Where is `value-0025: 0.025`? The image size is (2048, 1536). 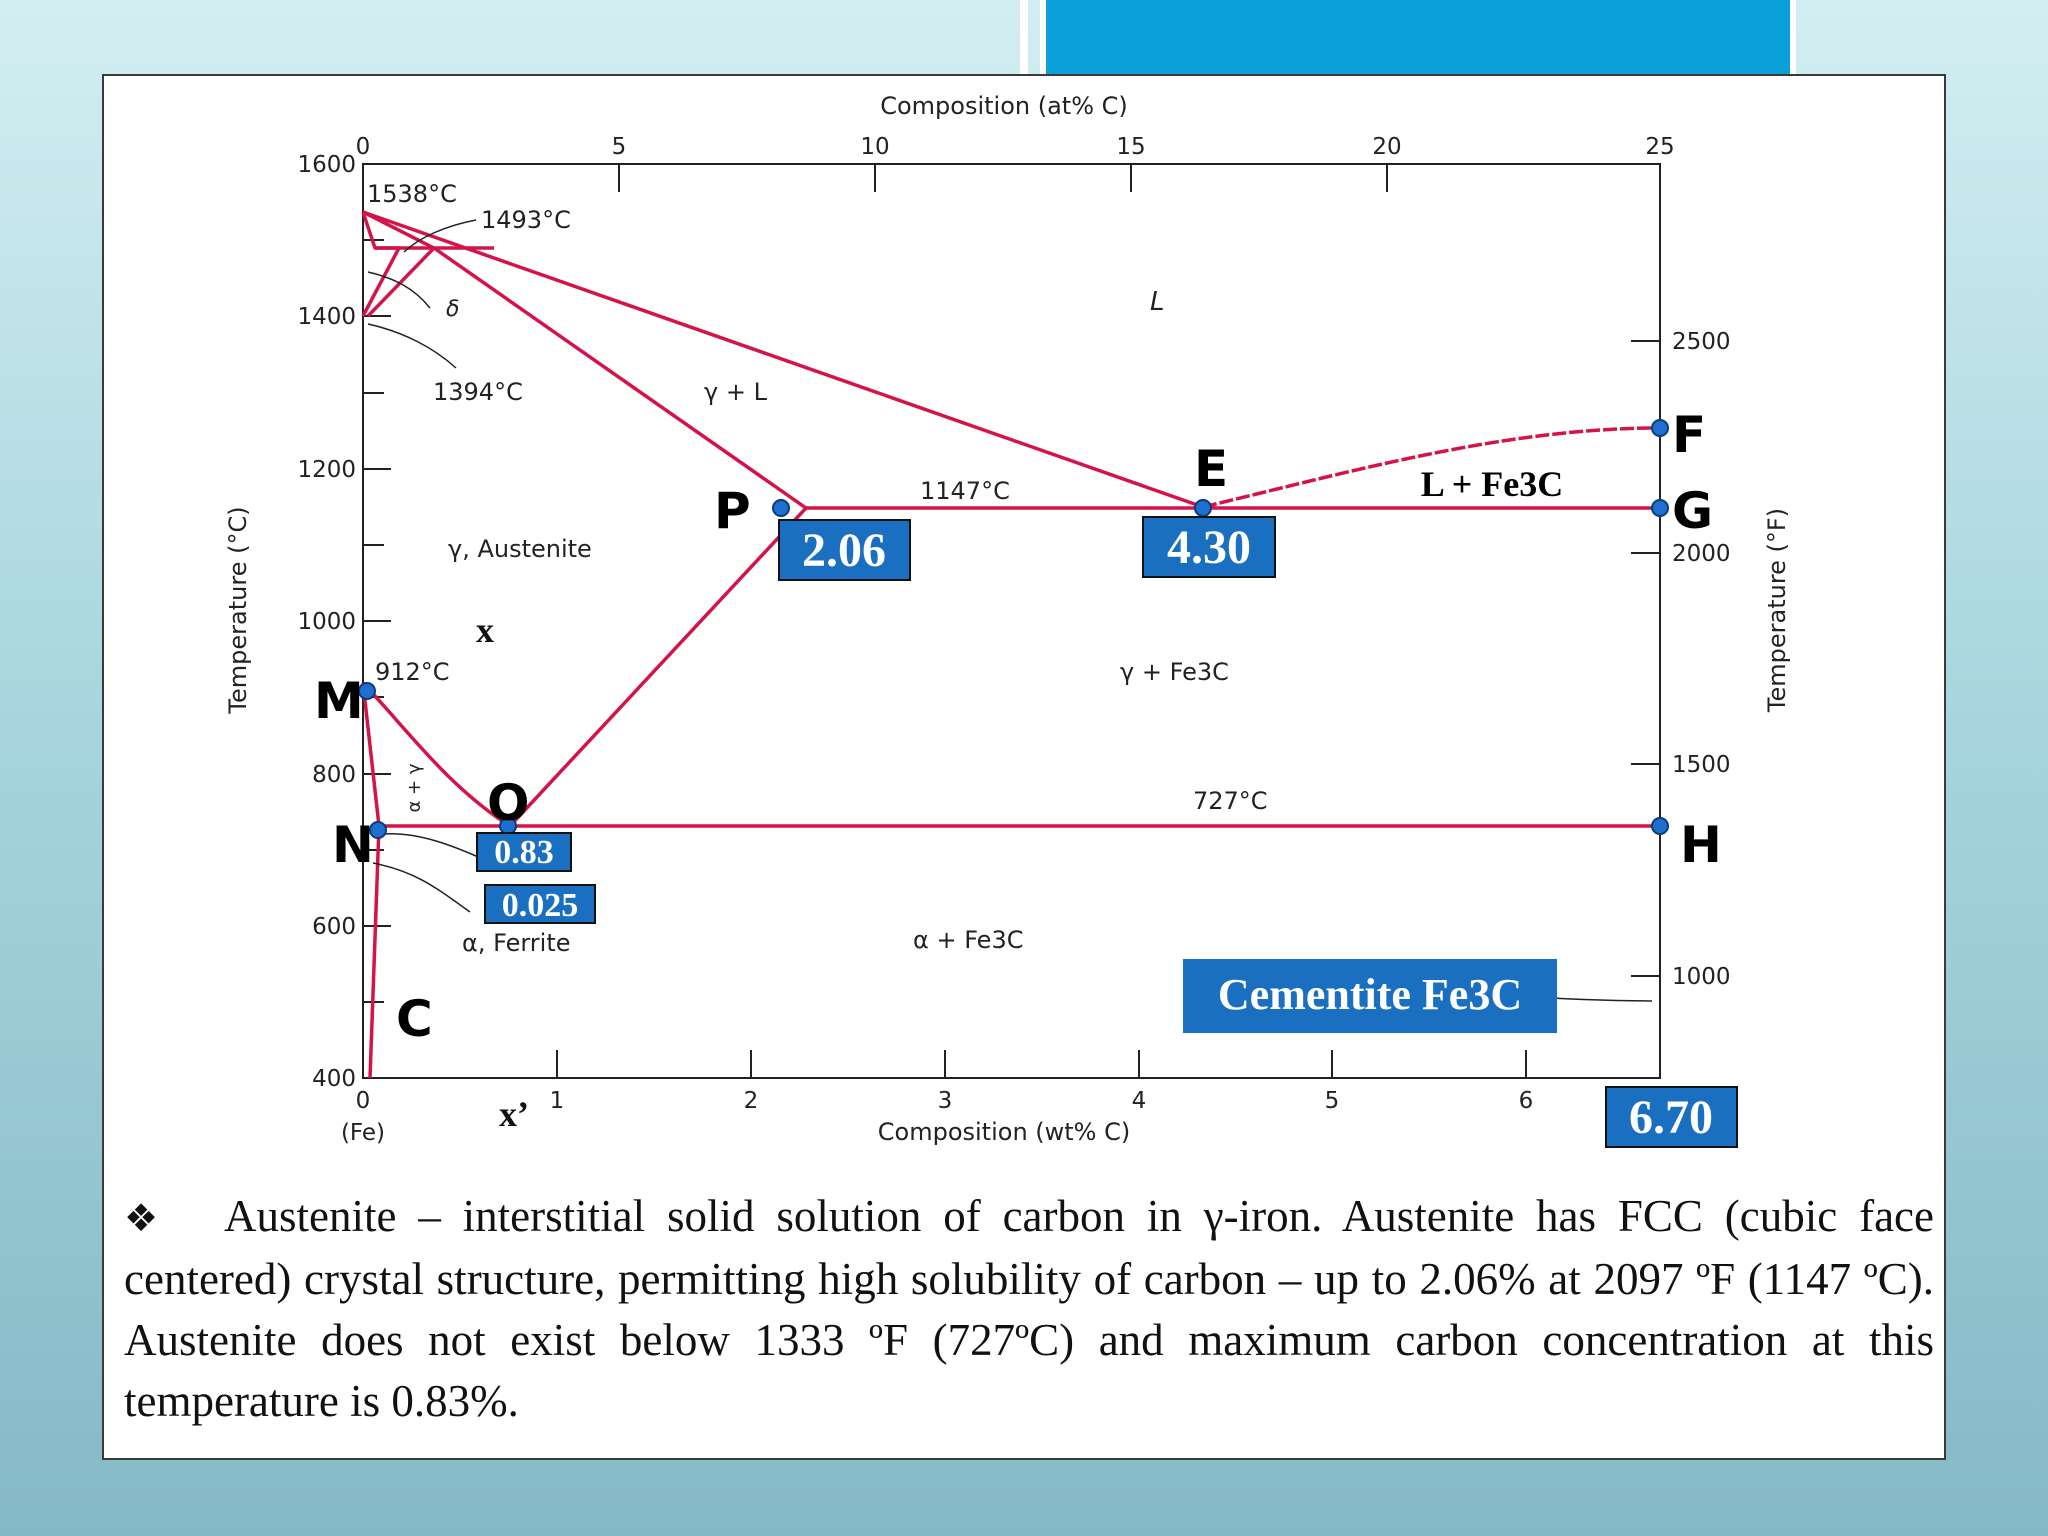 value-0025: 0.025 is located at coordinates (540, 905).